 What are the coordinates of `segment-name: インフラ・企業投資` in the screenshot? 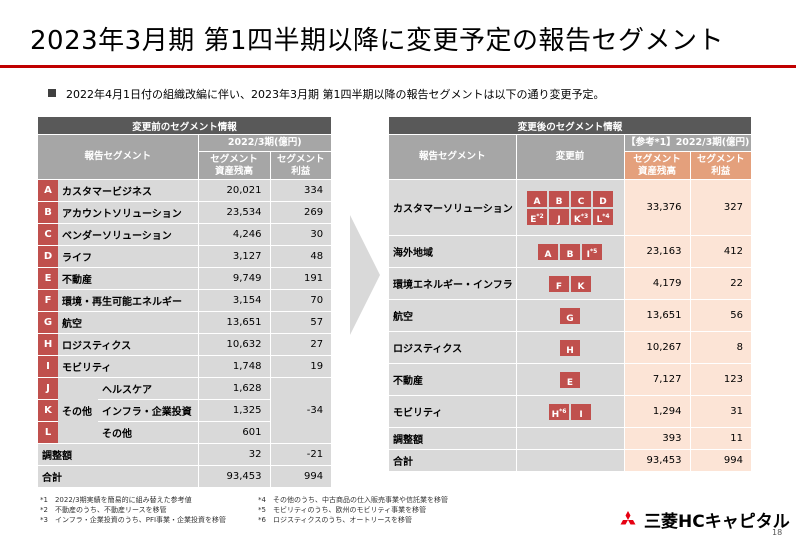 It's located at (148, 410).